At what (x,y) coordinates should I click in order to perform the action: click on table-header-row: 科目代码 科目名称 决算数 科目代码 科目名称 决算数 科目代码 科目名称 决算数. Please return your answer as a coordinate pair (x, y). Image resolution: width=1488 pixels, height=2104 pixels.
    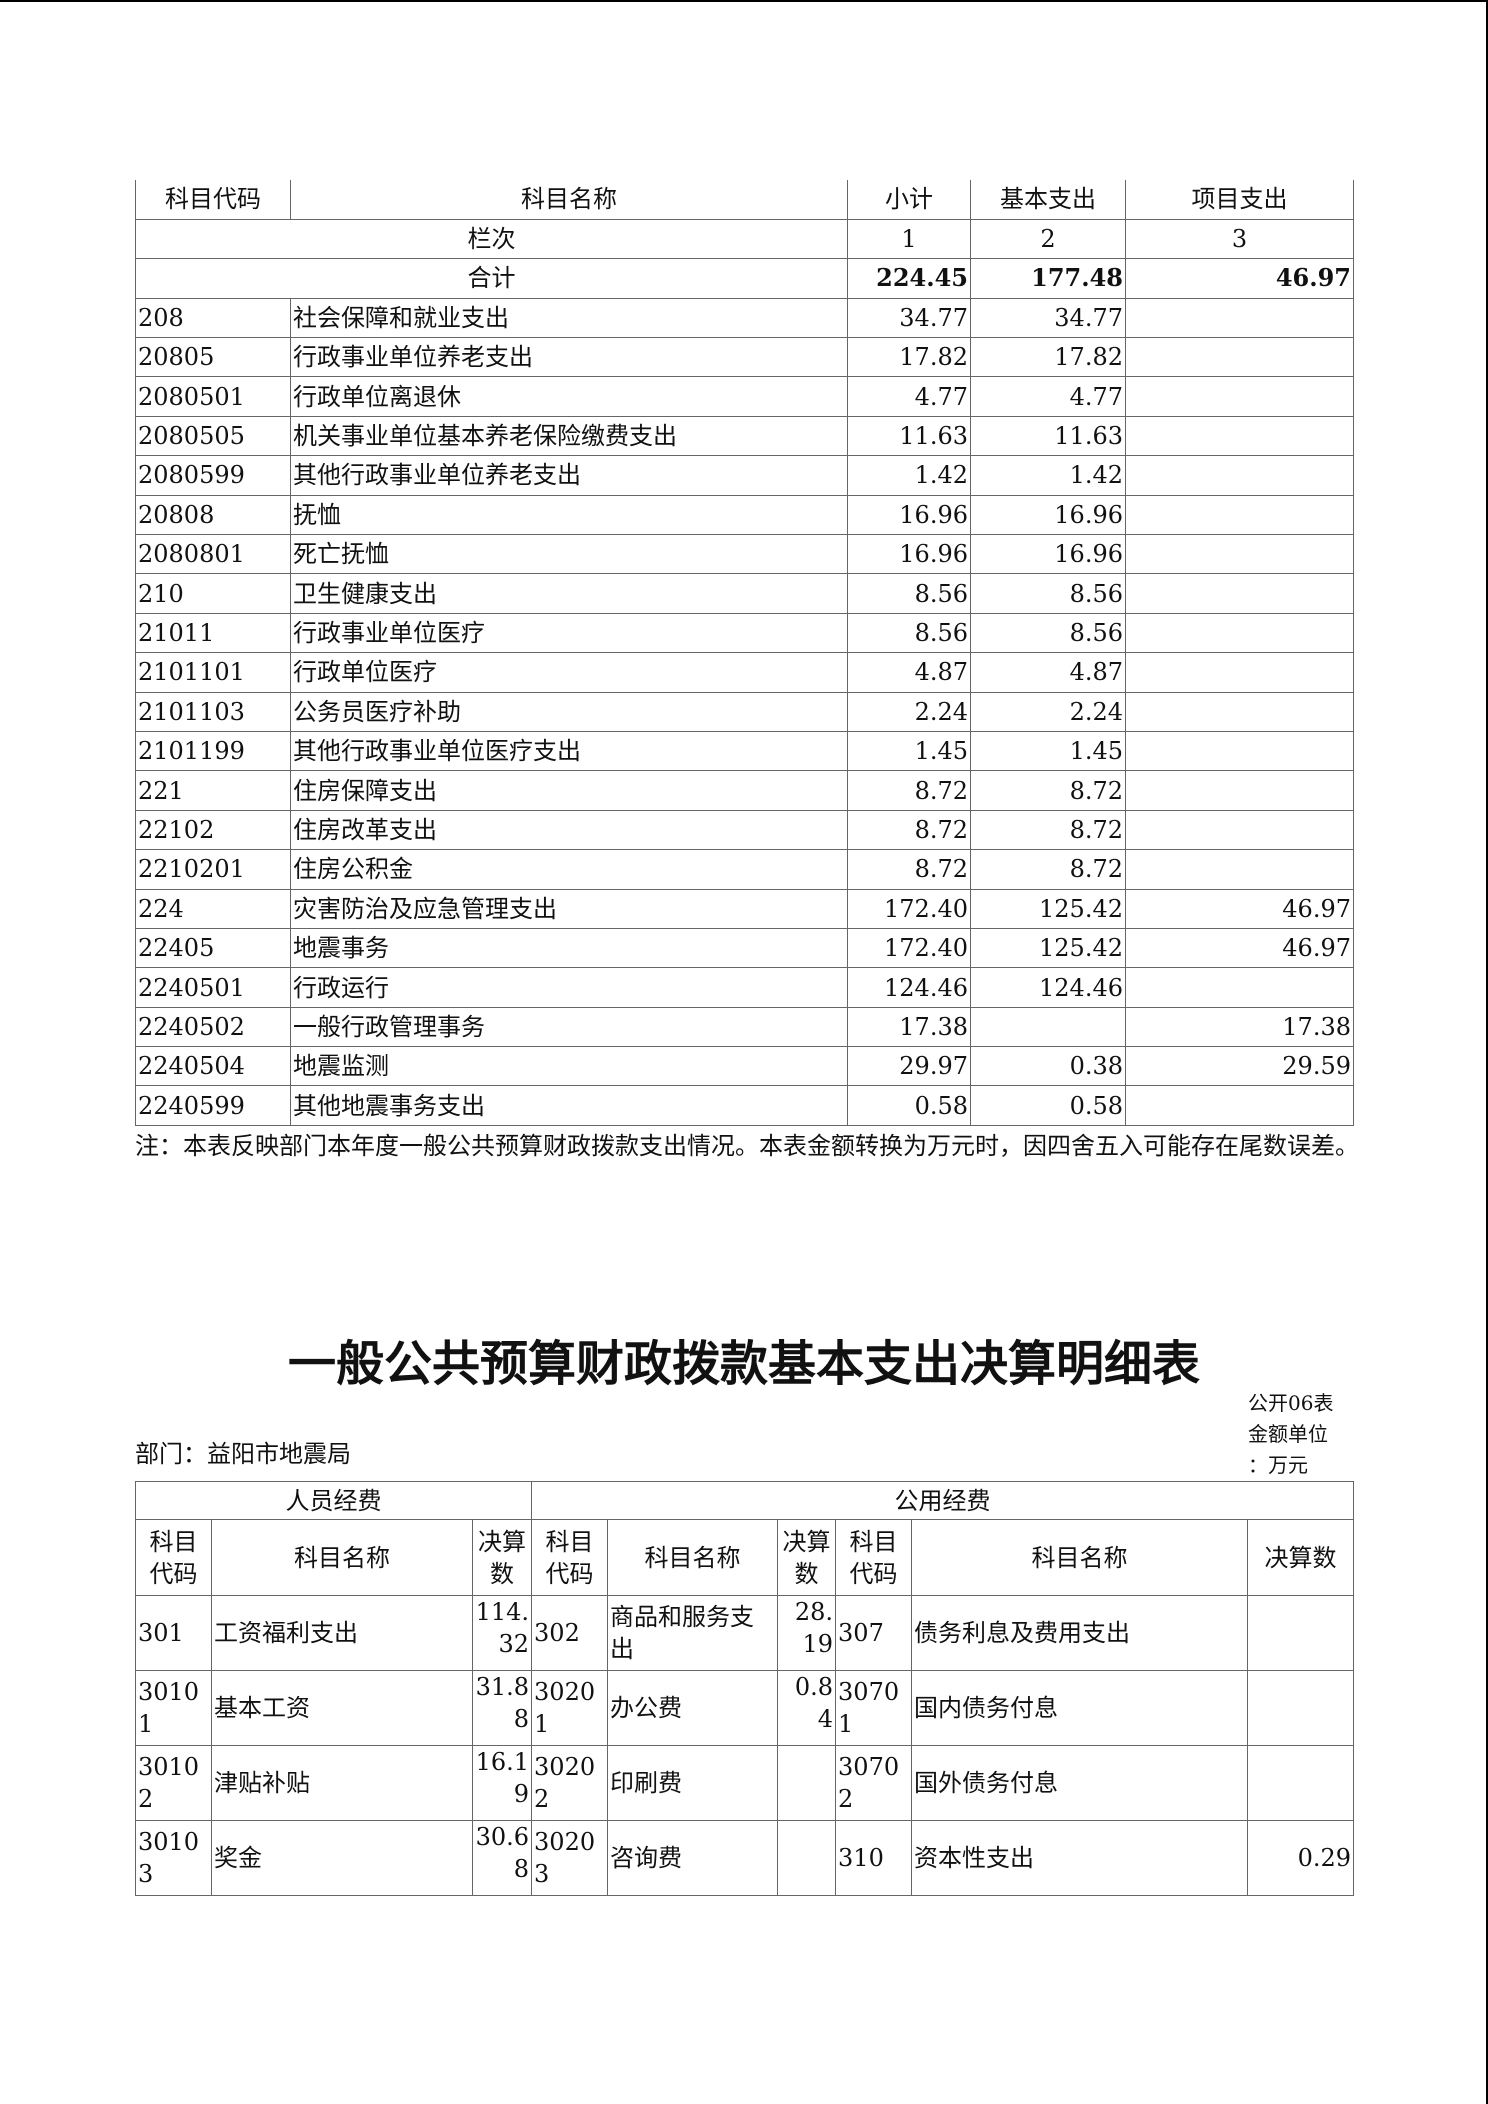
    Looking at the image, I should click on (745, 1557).